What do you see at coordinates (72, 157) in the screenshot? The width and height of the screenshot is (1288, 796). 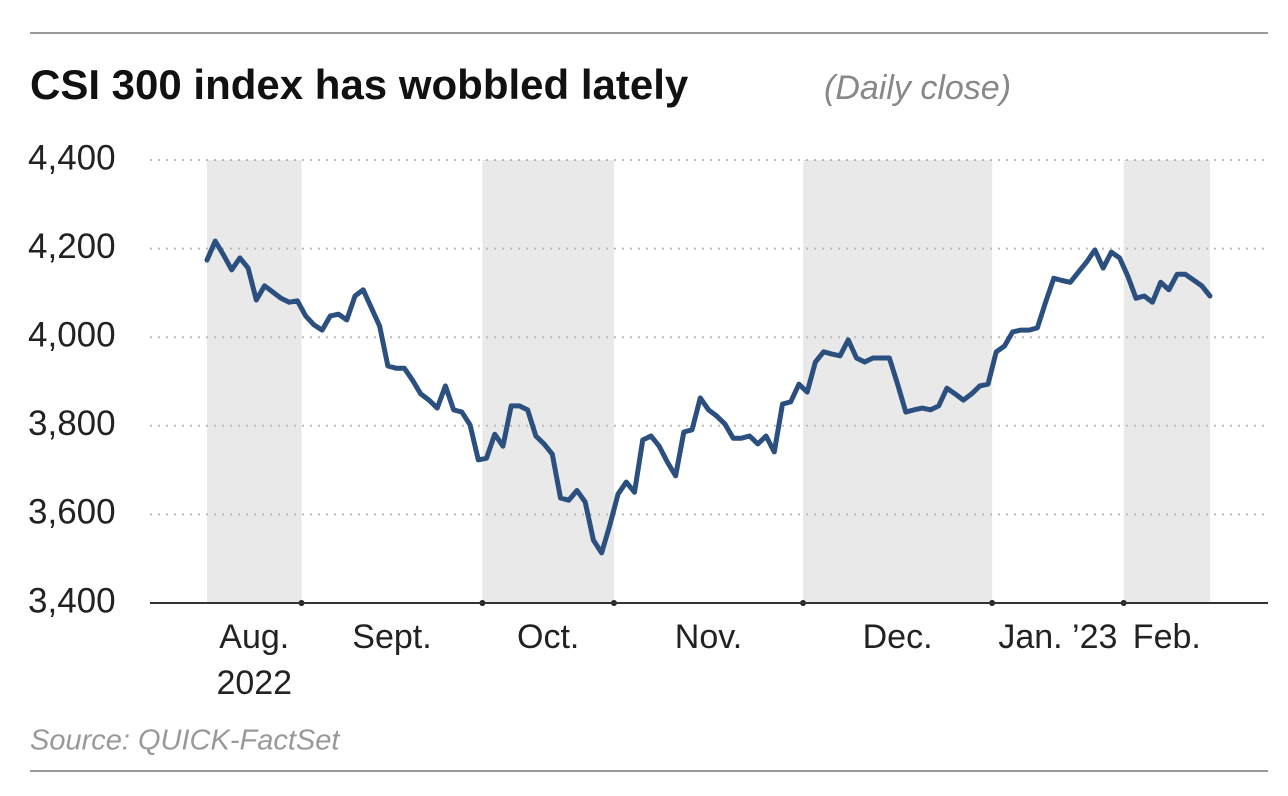 I see `y-tick-label: 4,400` at bounding box center [72, 157].